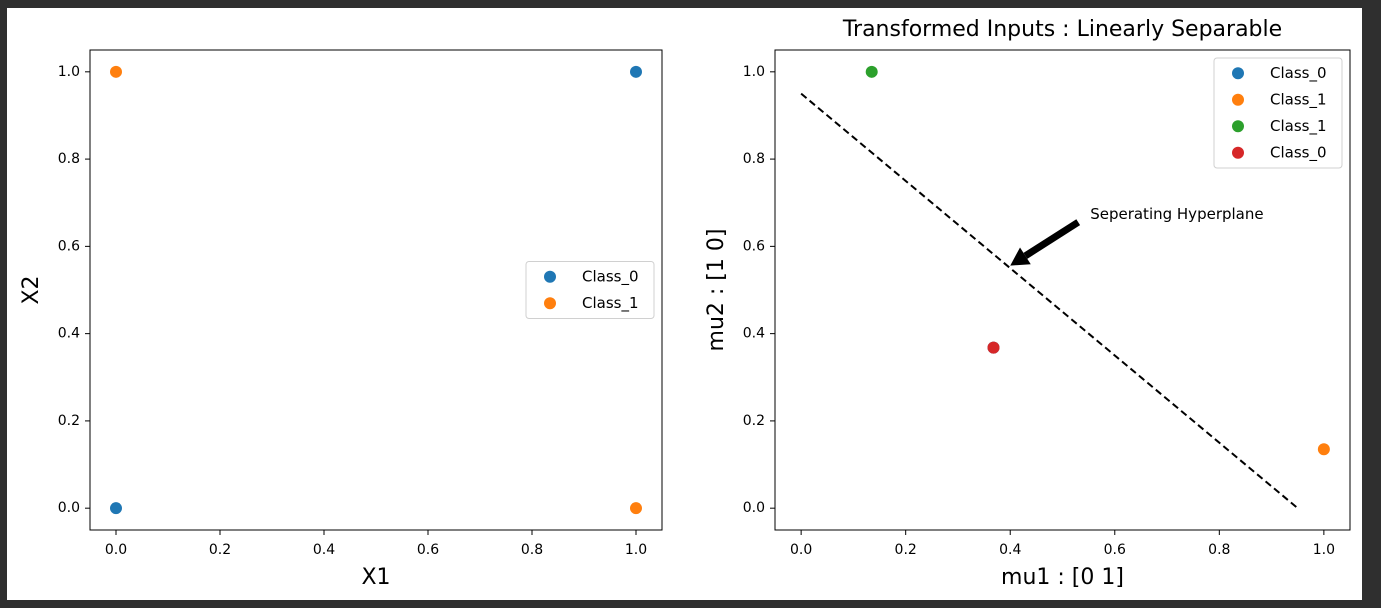  I want to click on y-axis-label: X2, so click(31, 289).